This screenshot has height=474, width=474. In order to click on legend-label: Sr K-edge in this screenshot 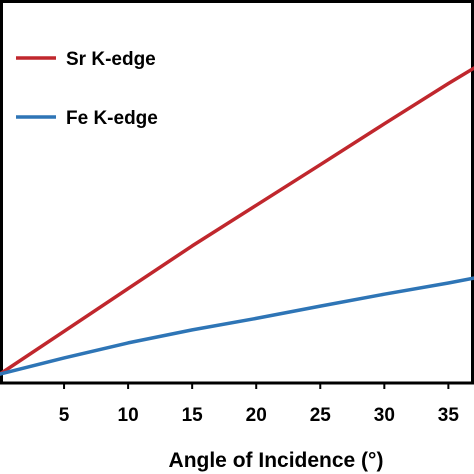, I will do `click(111, 59)`.